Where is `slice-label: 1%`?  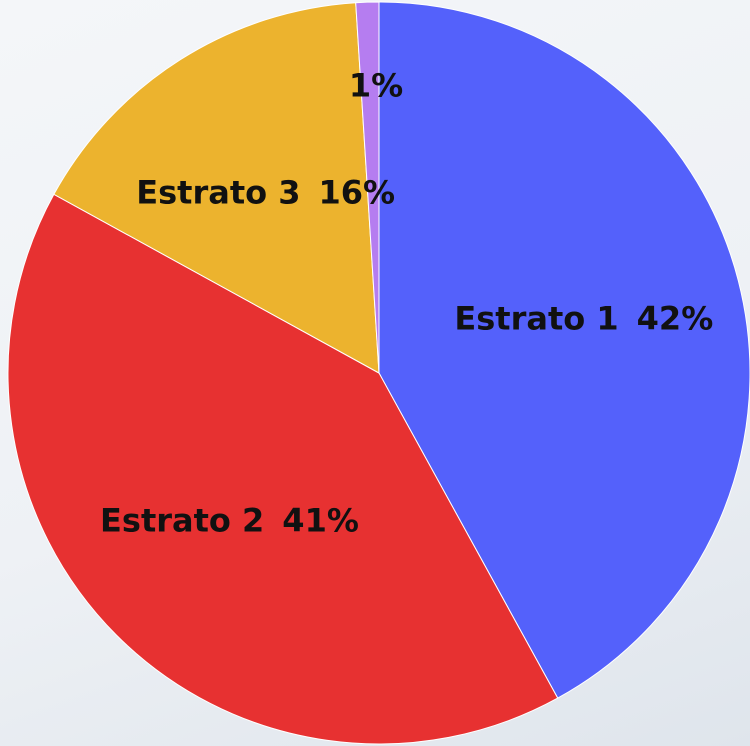
slice-label: 1% is located at coordinates (376, 85).